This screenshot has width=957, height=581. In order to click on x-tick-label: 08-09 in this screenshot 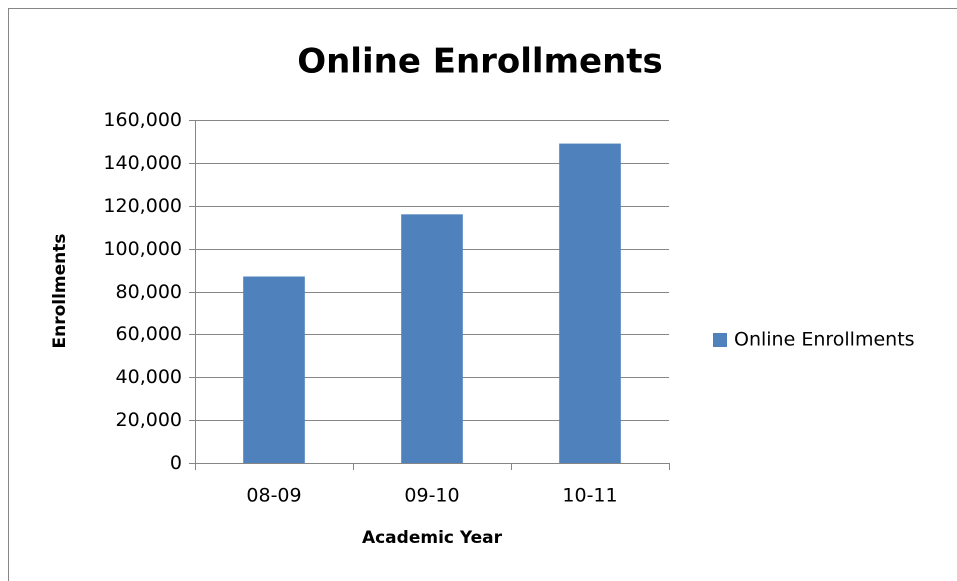, I will do `click(273, 496)`.